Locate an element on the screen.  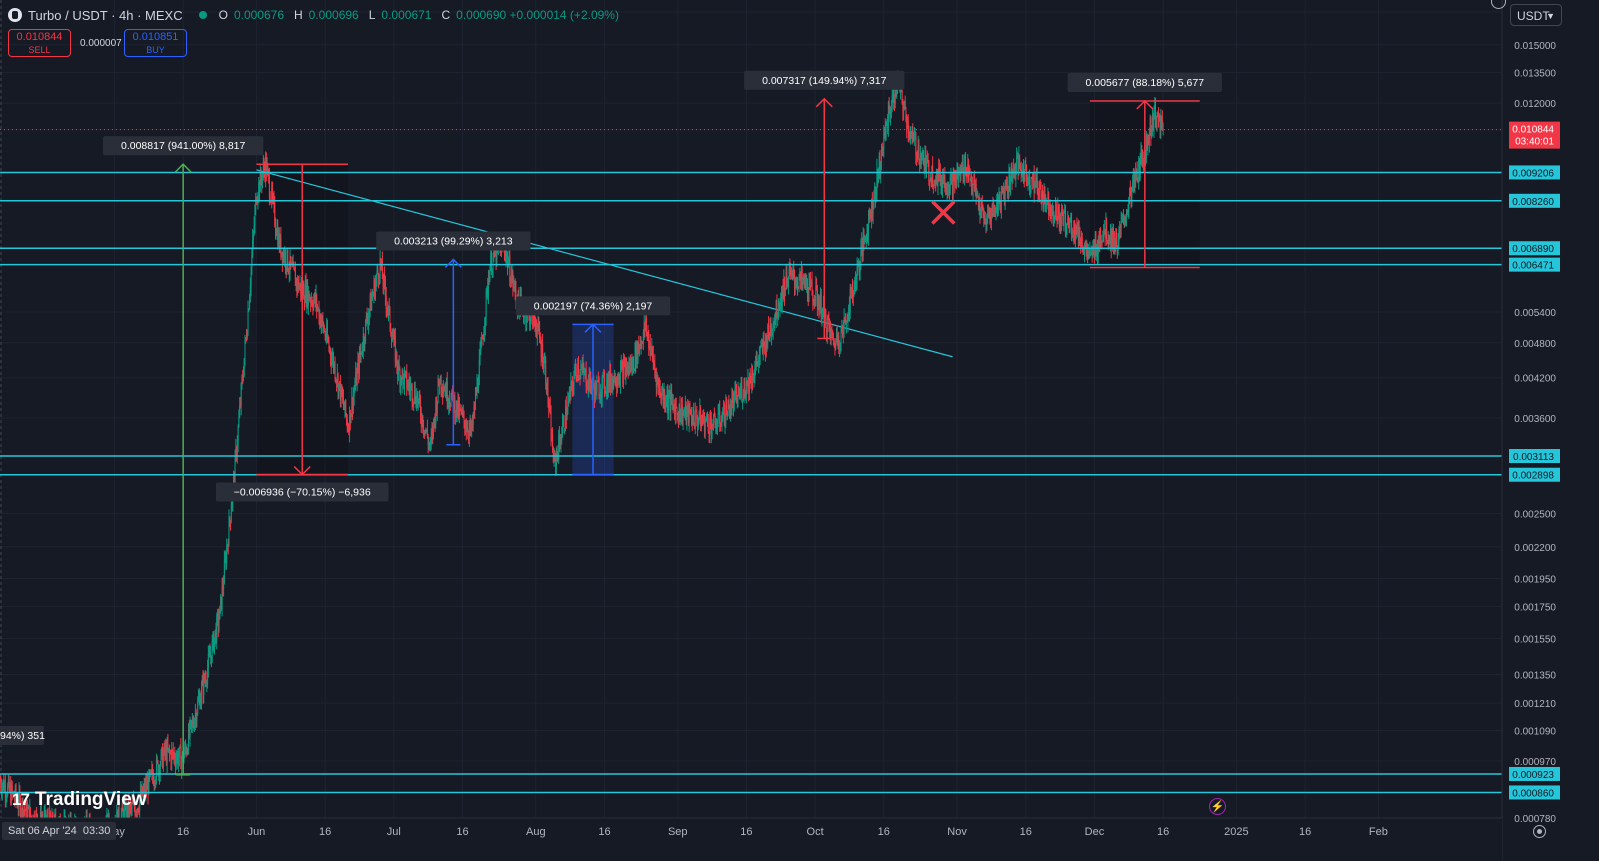
tradingview-logo: 17 TradingView is located at coordinates (79, 800).